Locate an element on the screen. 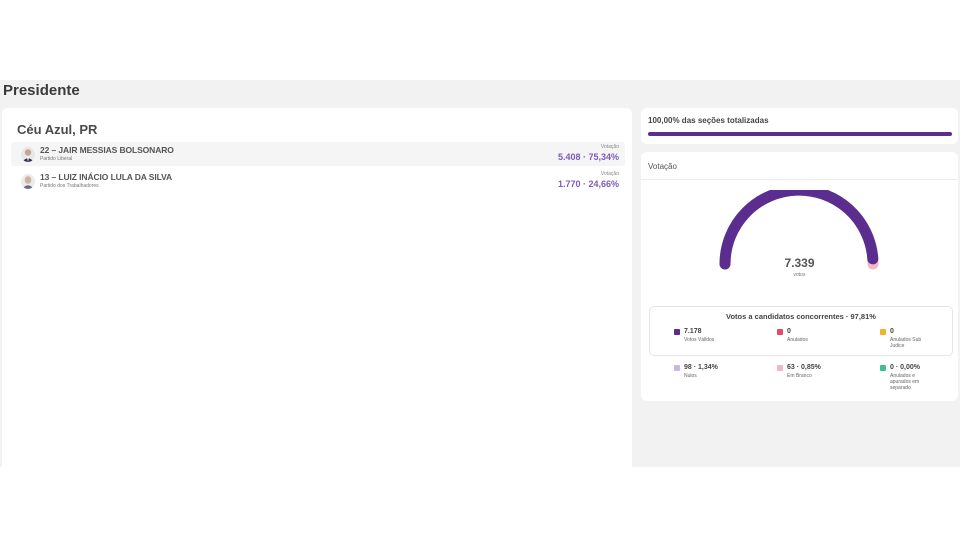  sections-progress-label: 100,00% das seções totalizadas is located at coordinates (708, 120).